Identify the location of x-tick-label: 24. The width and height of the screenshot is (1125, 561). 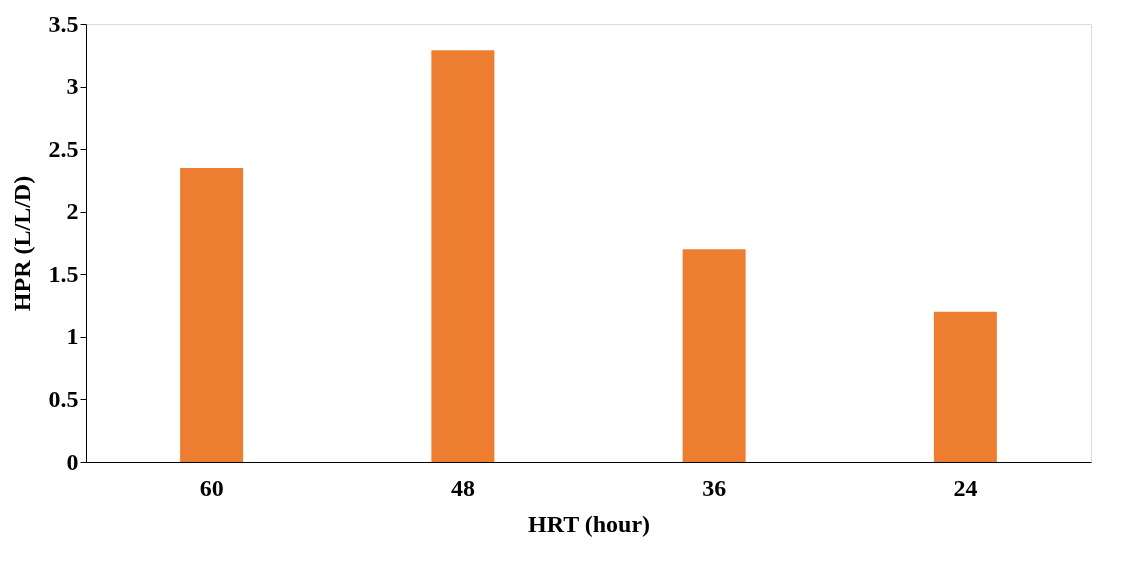
(965, 487).